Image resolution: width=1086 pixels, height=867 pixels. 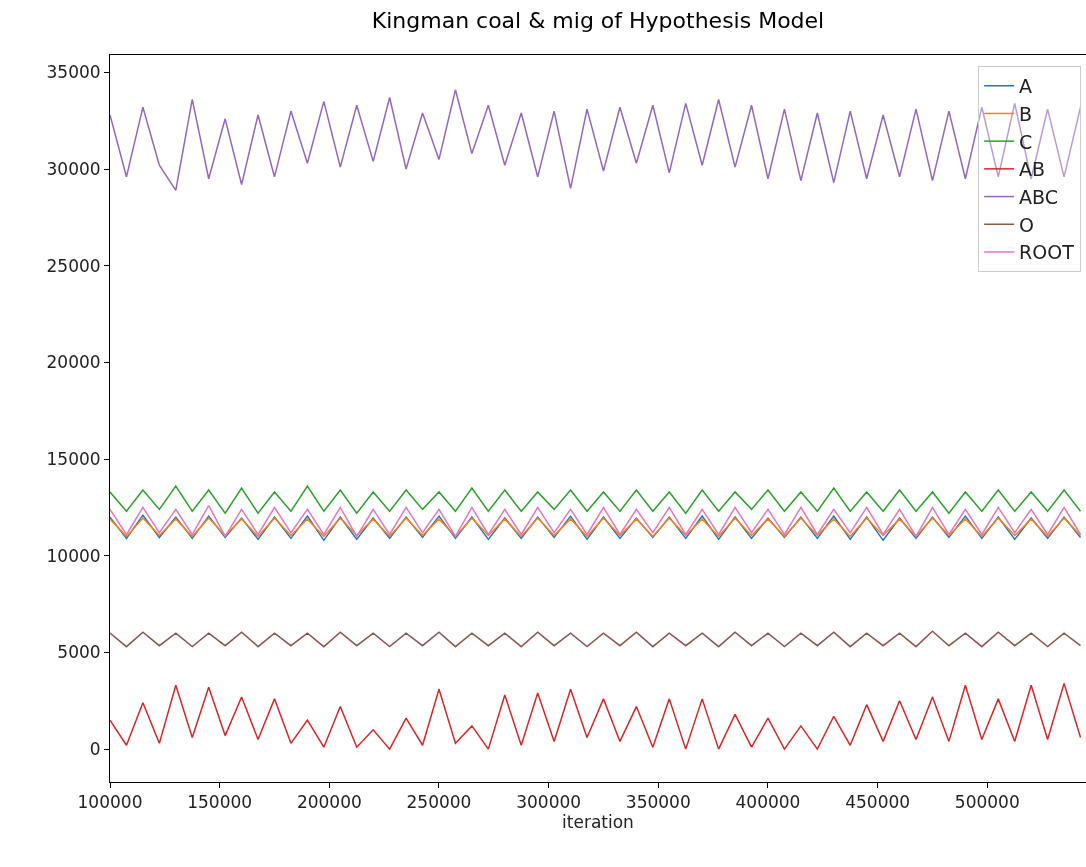 What do you see at coordinates (439, 802) in the screenshot?
I see `x-tick-label: 250000` at bounding box center [439, 802].